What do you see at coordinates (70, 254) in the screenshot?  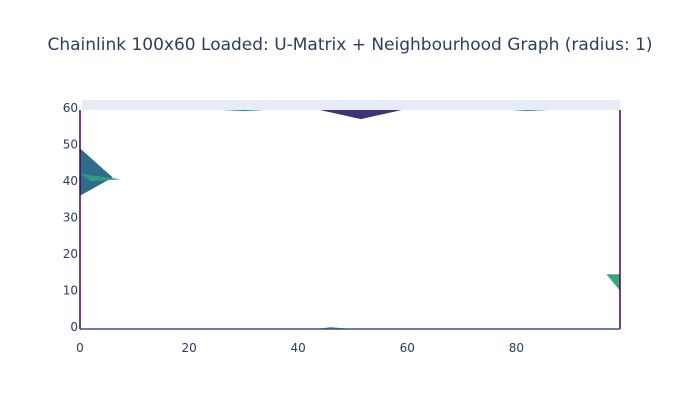 I see `y-tick-label: 20` at bounding box center [70, 254].